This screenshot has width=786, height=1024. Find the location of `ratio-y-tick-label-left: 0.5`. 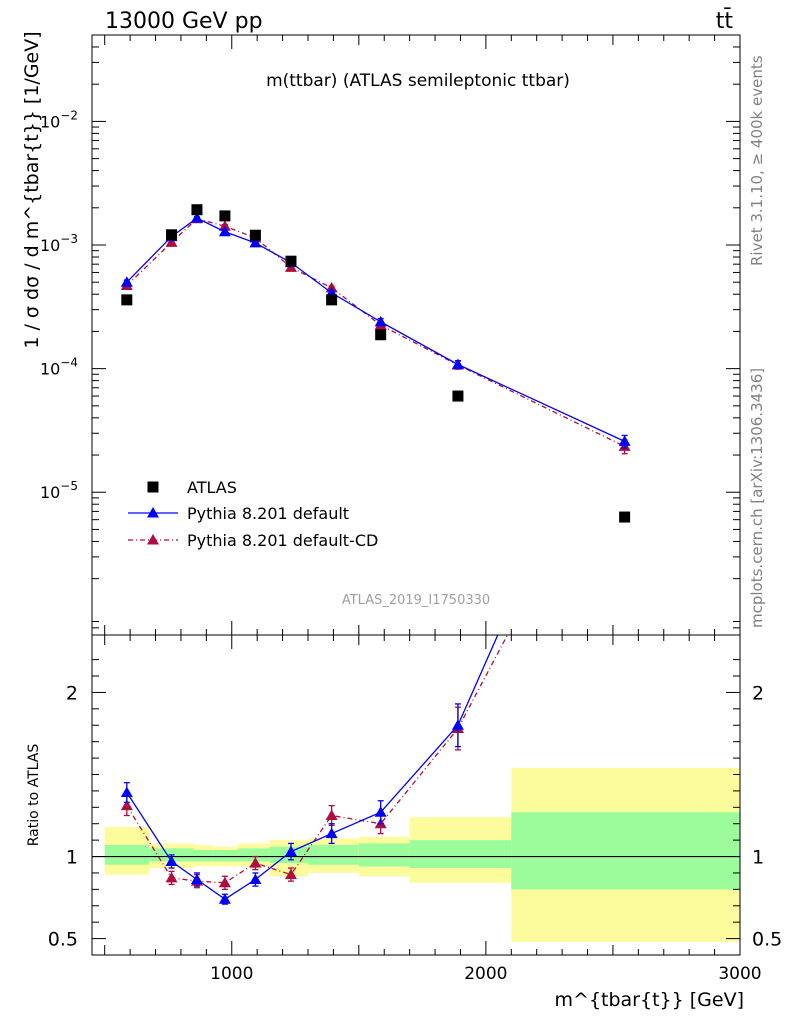

ratio-y-tick-label-left: 0.5 is located at coordinates (63, 940).